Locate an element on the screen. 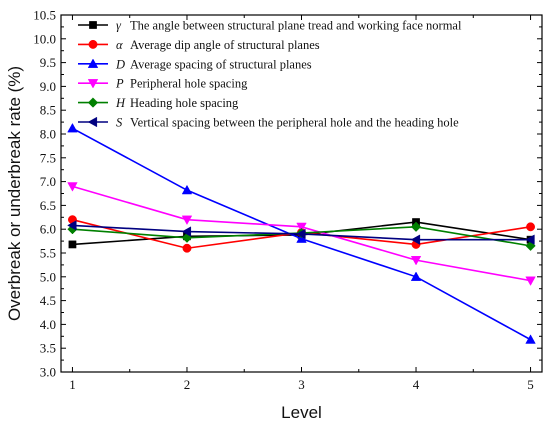 The image size is (550, 426). x-tick-label: 3 is located at coordinates (301, 384).